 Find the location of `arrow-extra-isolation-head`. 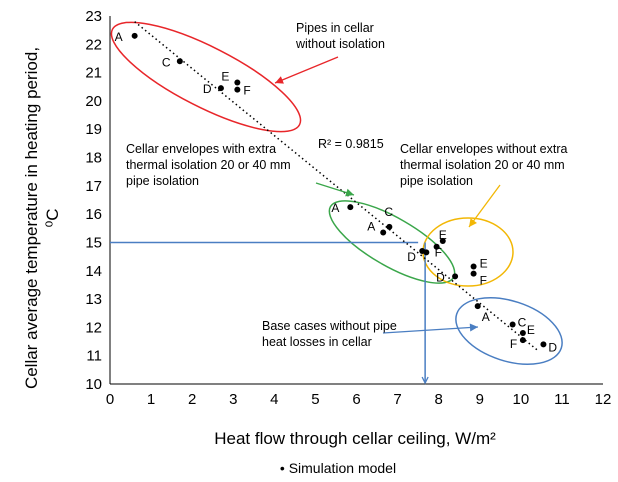

arrow-extra-isolation-head is located at coordinates (349, 192).